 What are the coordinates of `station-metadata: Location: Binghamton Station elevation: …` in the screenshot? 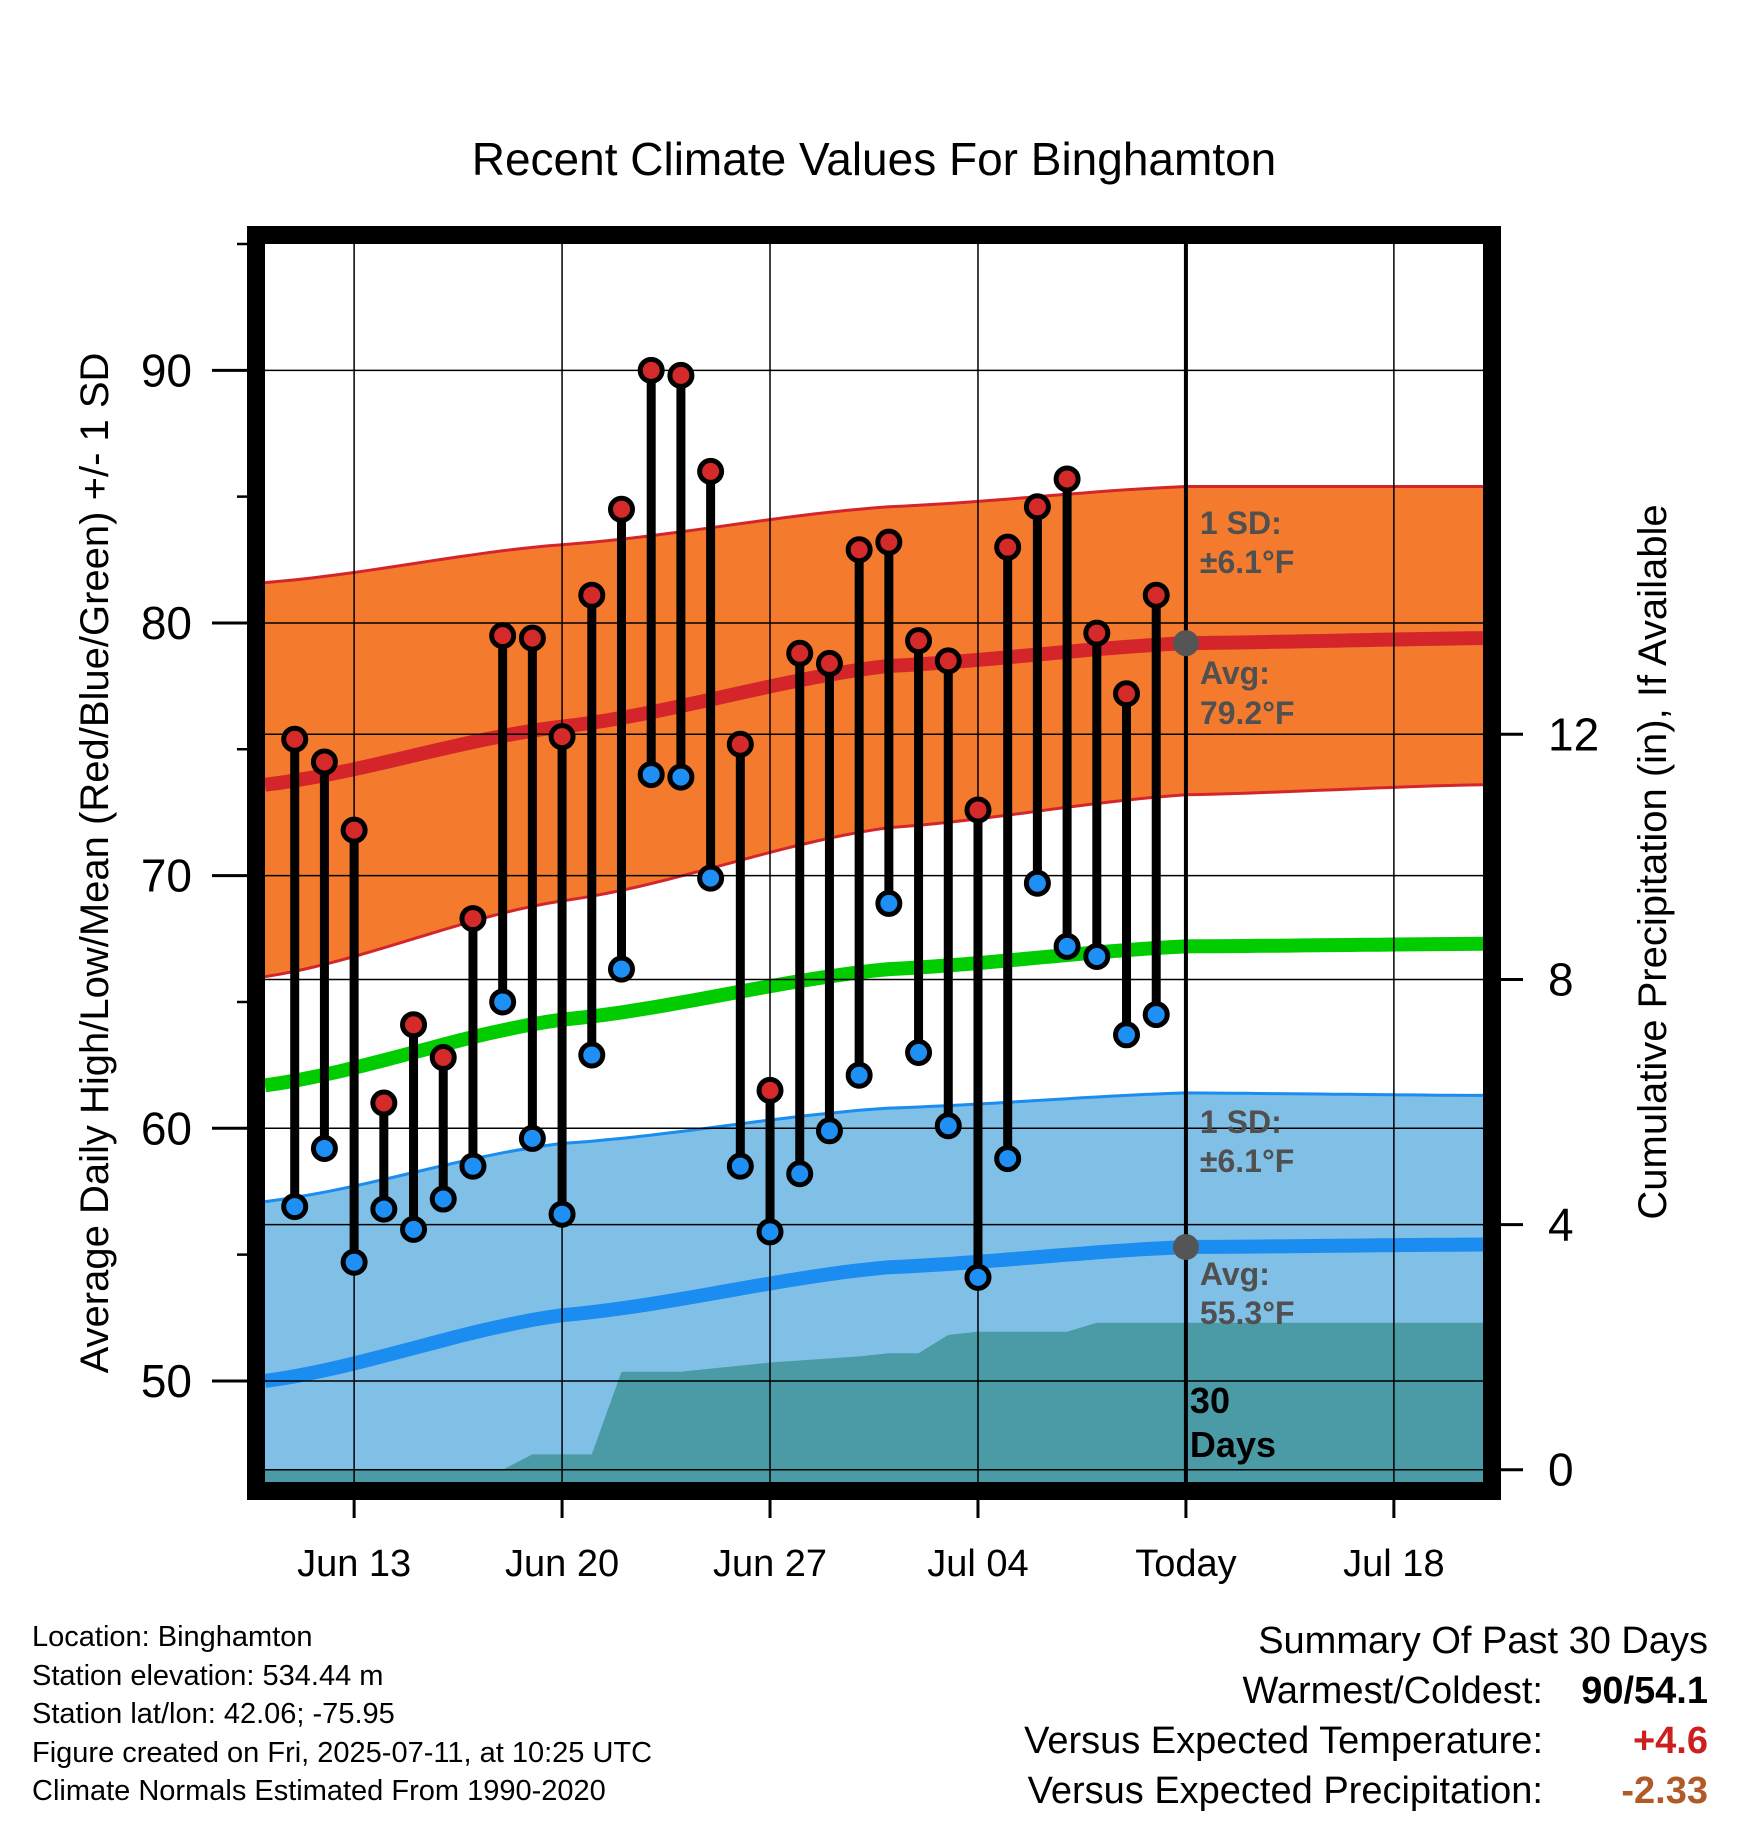 It's located at (342, 1714).